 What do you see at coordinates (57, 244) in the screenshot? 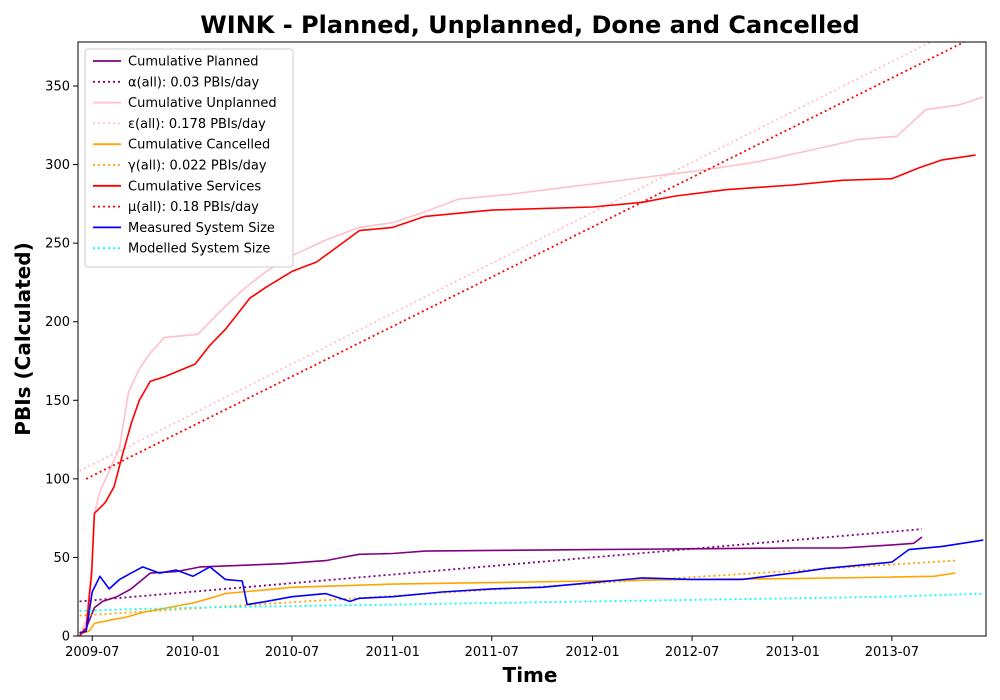
I see `y-tick-label: 250` at bounding box center [57, 244].